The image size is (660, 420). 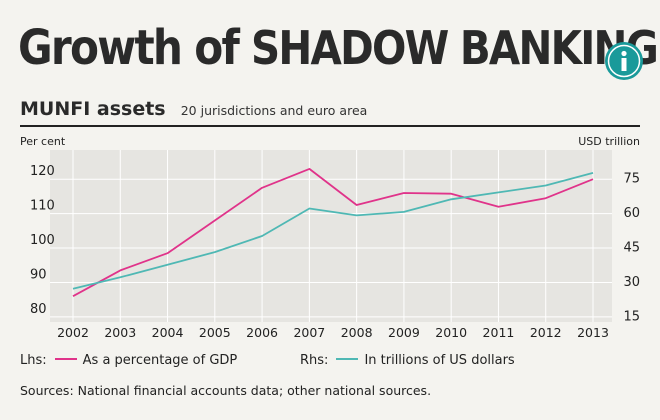 What do you see at coordinates (42, 240) in the screenshot?
I see `left-tick-label: 100` at bounding box center [42, 240].